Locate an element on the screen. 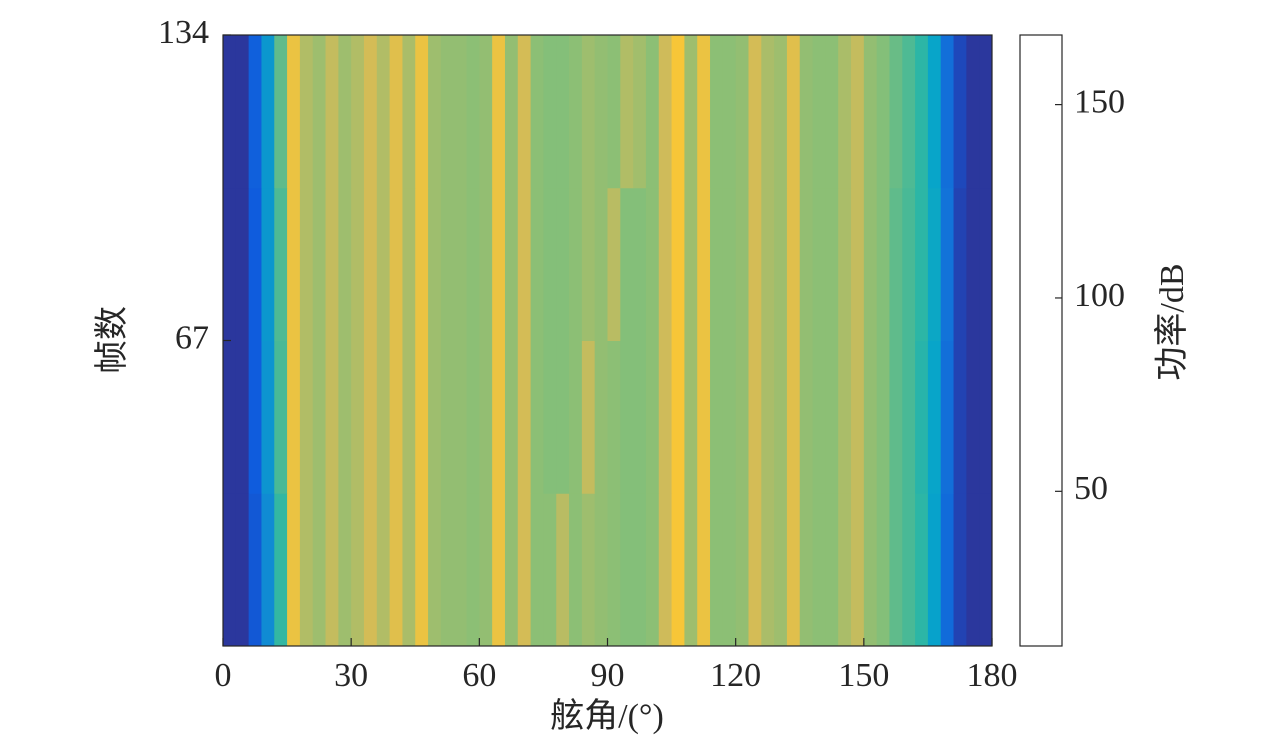 This screenshot has width=1276, height=751. colorbar-tick-label: 100 is located at coordinates (1099, 295).